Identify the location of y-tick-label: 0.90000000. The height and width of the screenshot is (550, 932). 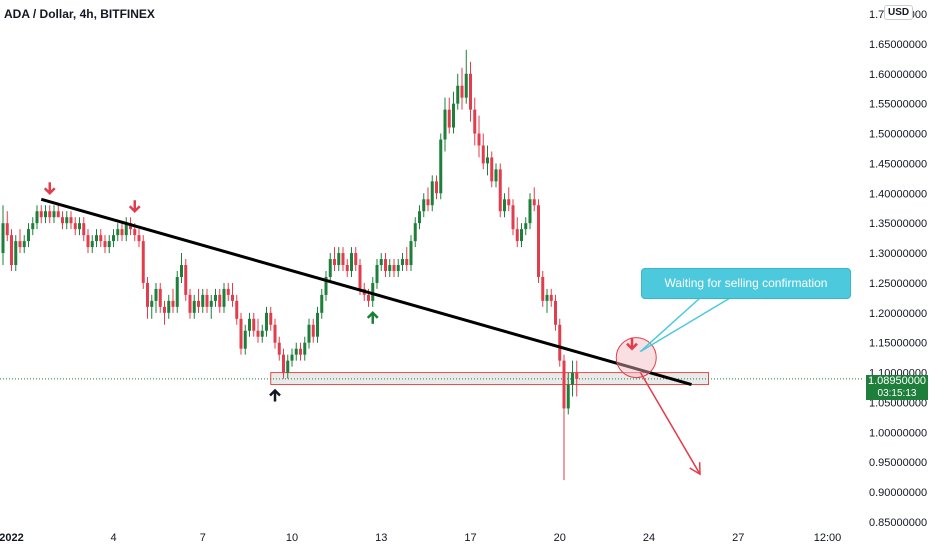
(898, 493).